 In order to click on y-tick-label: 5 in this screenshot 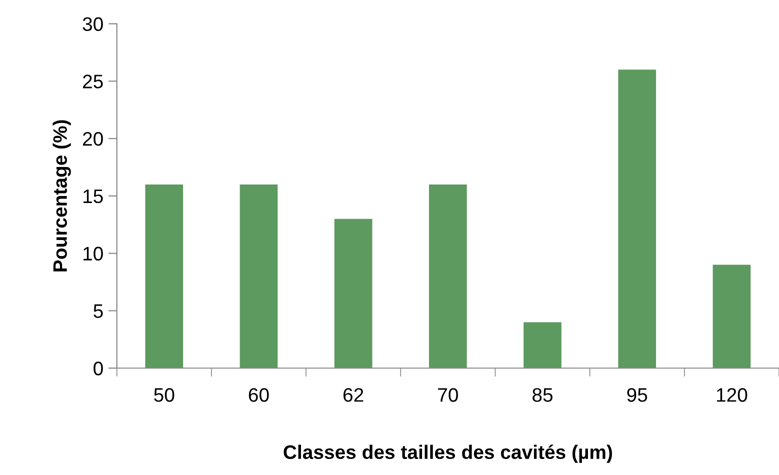, I will do `click(98, 311)`.